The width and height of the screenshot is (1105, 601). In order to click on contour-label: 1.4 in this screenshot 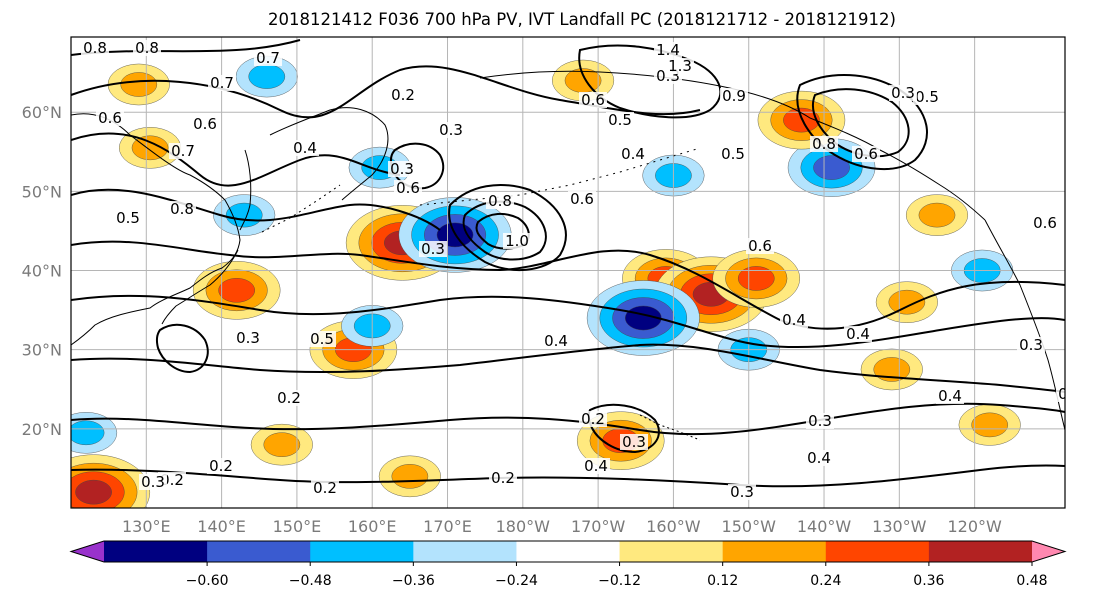, I will do `click(668, 50)`.